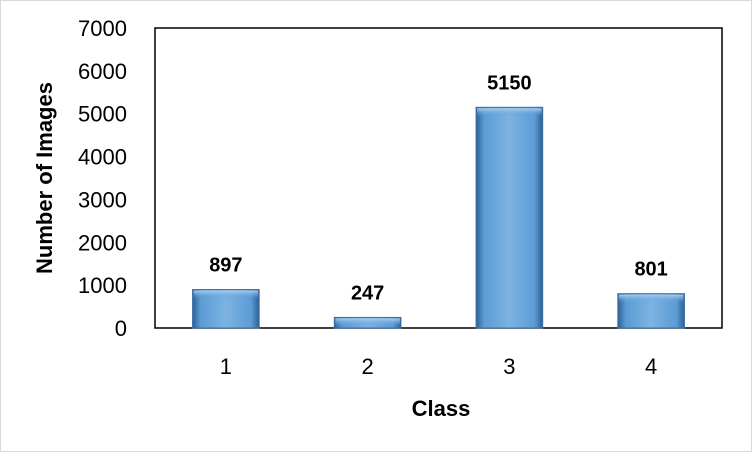 The height and width of the screenshot is (452, 752). What do you see at coordinates (44, 178) in the screenshot?
I see `y-axis-label: Number of Images` at bounding box center [44, 178].